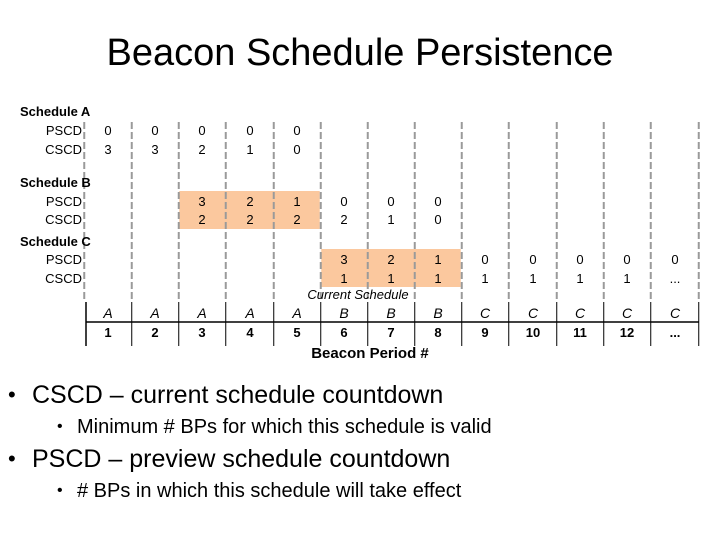 The image size is (720, 540). I want to click on axis-label: Beacon Period #, so click(370, 353).